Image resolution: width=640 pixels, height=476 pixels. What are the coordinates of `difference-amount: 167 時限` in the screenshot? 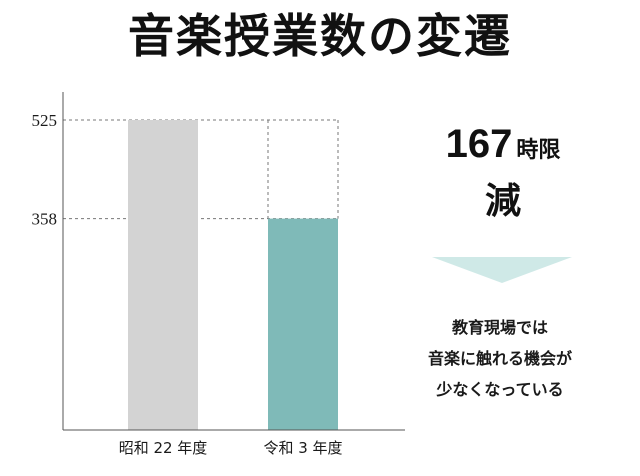 It's located at (503, 148).